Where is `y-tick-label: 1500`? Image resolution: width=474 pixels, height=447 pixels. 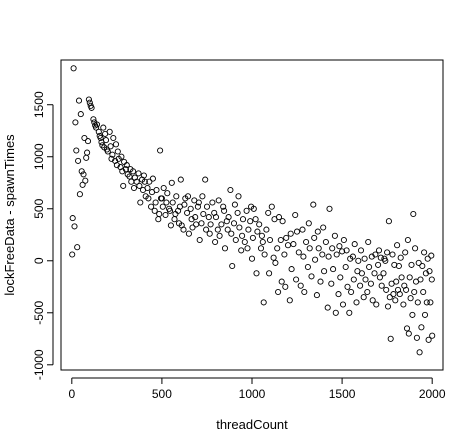 y-tick-label: 1500 is located at coordinates (39, 104).